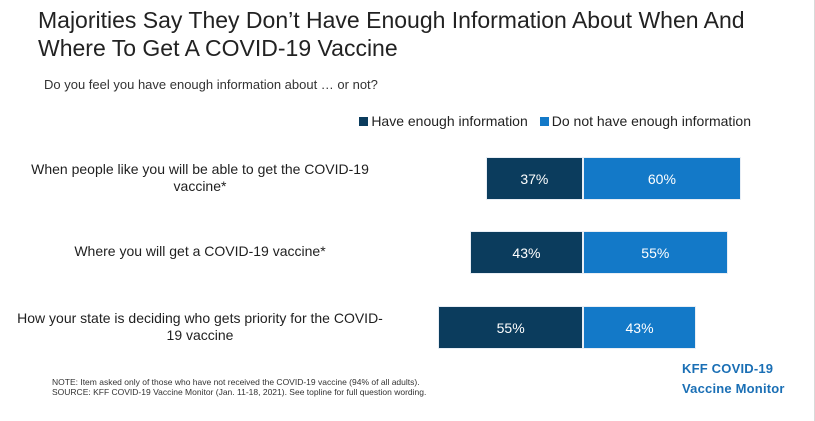 This screenshot has height=421, width=815. What do you see at coordinates (200, 251) in the screenshot?
I see `category-label: Where you will get a COVID-19 vaccine*` at bounding box center [200, 251].